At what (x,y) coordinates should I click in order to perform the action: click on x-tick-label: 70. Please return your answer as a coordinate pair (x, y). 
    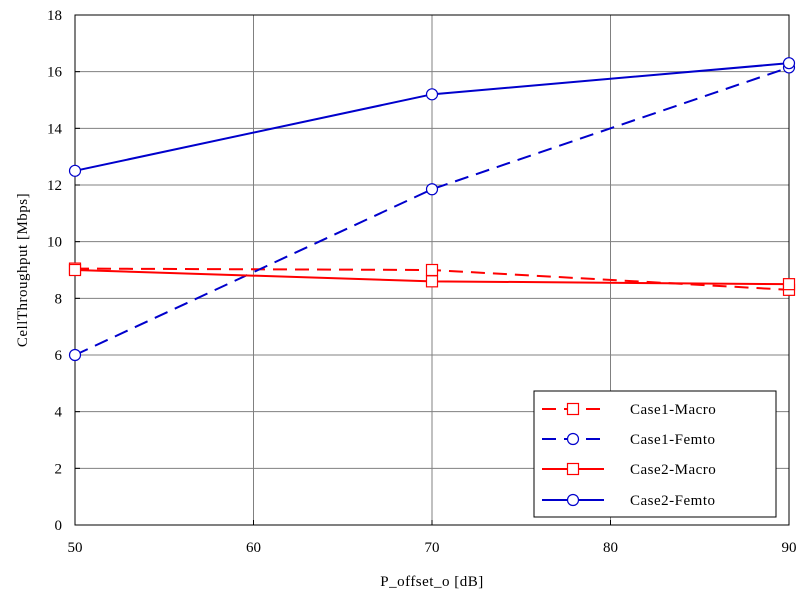
    Looking at the image, I should click on (432, 548).